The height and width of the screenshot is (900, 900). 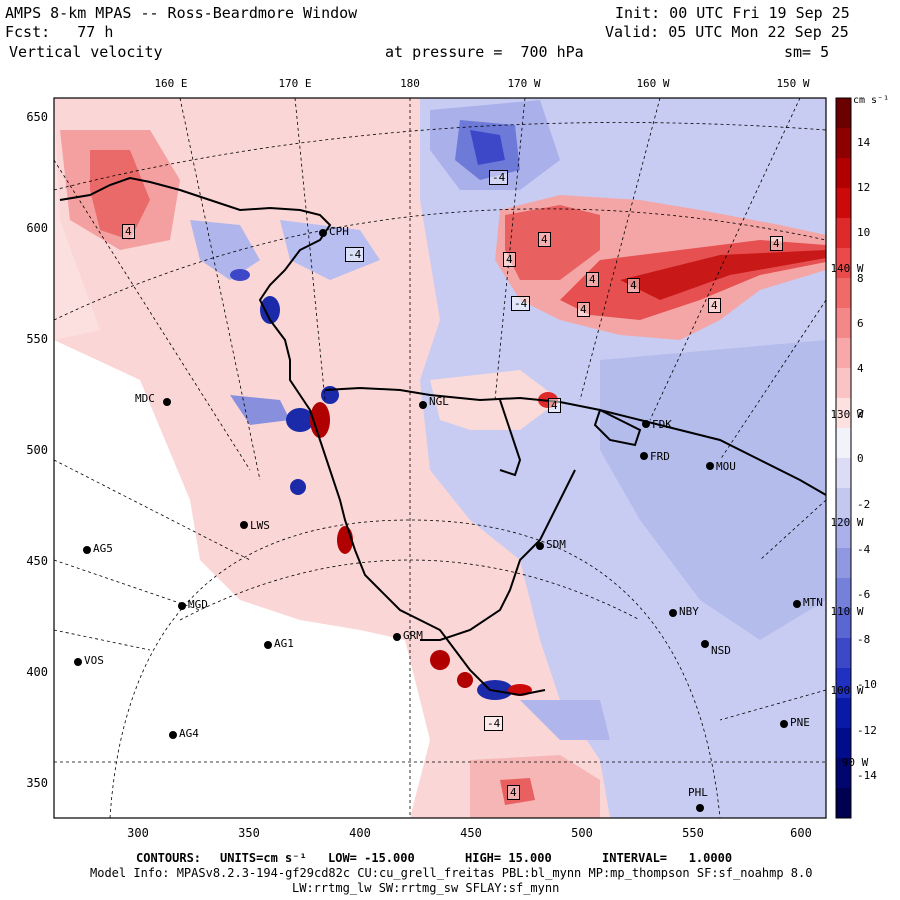 I want to click on station-label: NBY, so click(x=689, y=611).